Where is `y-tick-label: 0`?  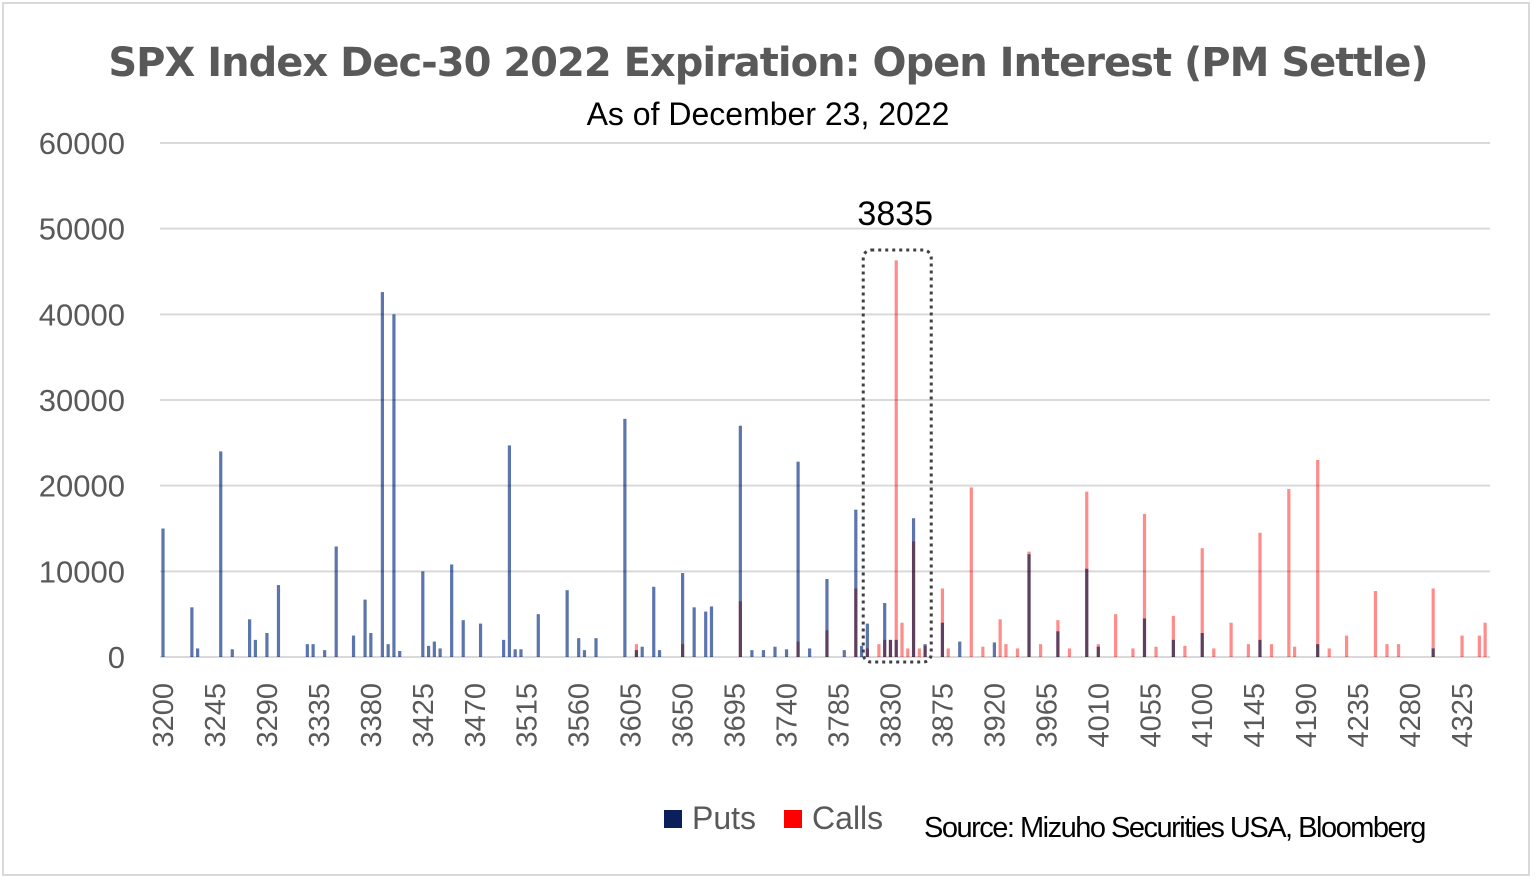 y-tick-label: 0 is located at coordinates (116, 657).